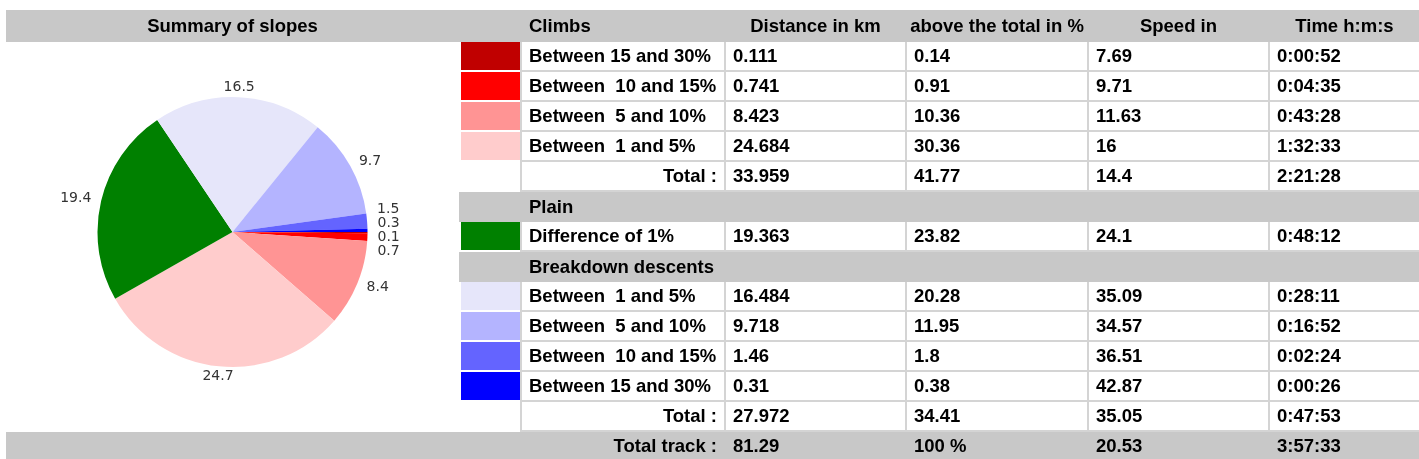 The height and width of the screenshot is (459, 1419). Describe the element at coordinates (751, 386) in the screenshot. I see `text: 0.31` at that location.